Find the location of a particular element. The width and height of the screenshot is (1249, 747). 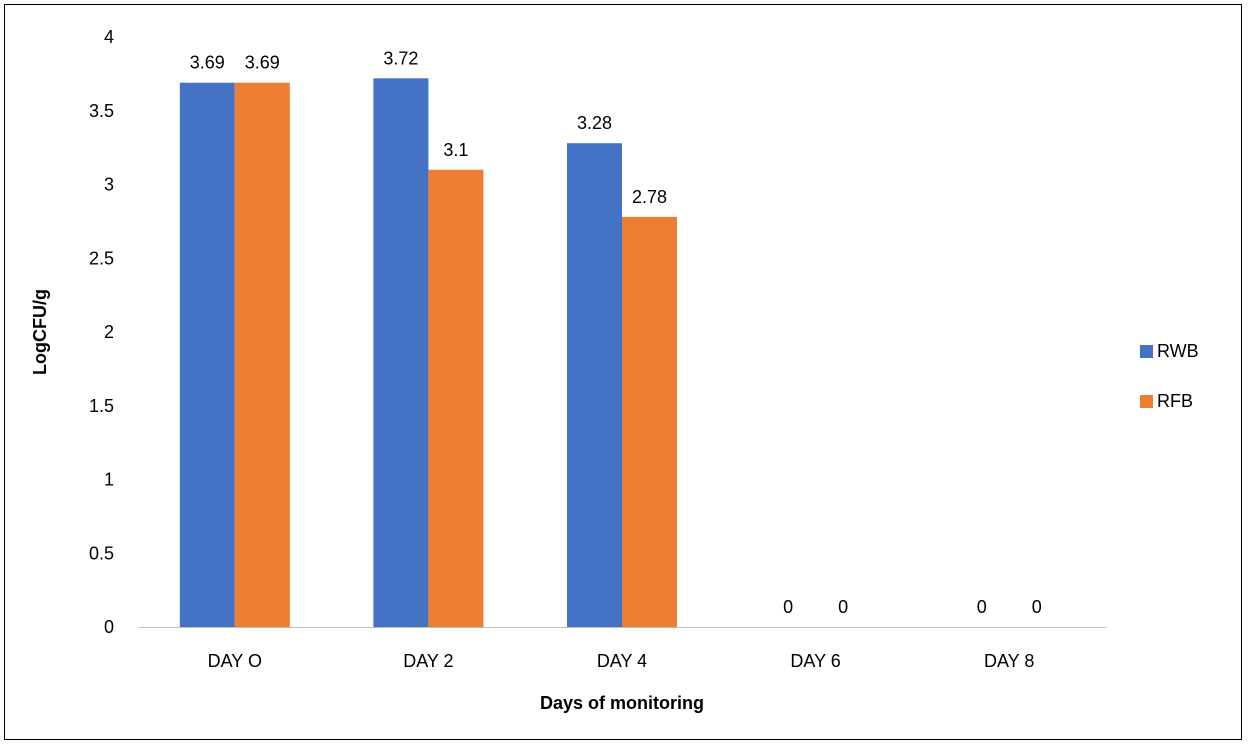

legend-label-rfb: RFB is located at coordinates (1175, 401).